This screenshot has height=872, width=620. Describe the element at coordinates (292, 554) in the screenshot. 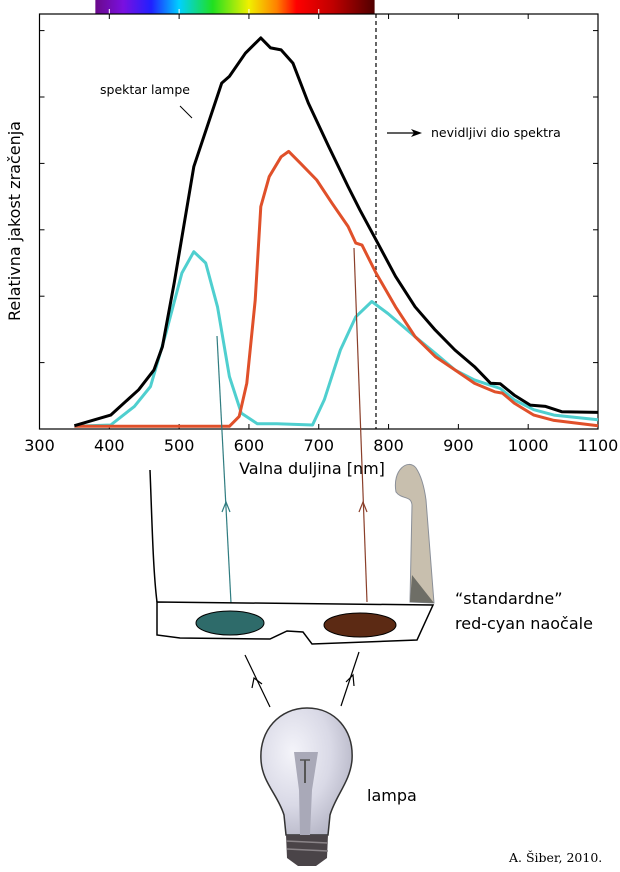

I see `red-cyan-glasses` at that location.